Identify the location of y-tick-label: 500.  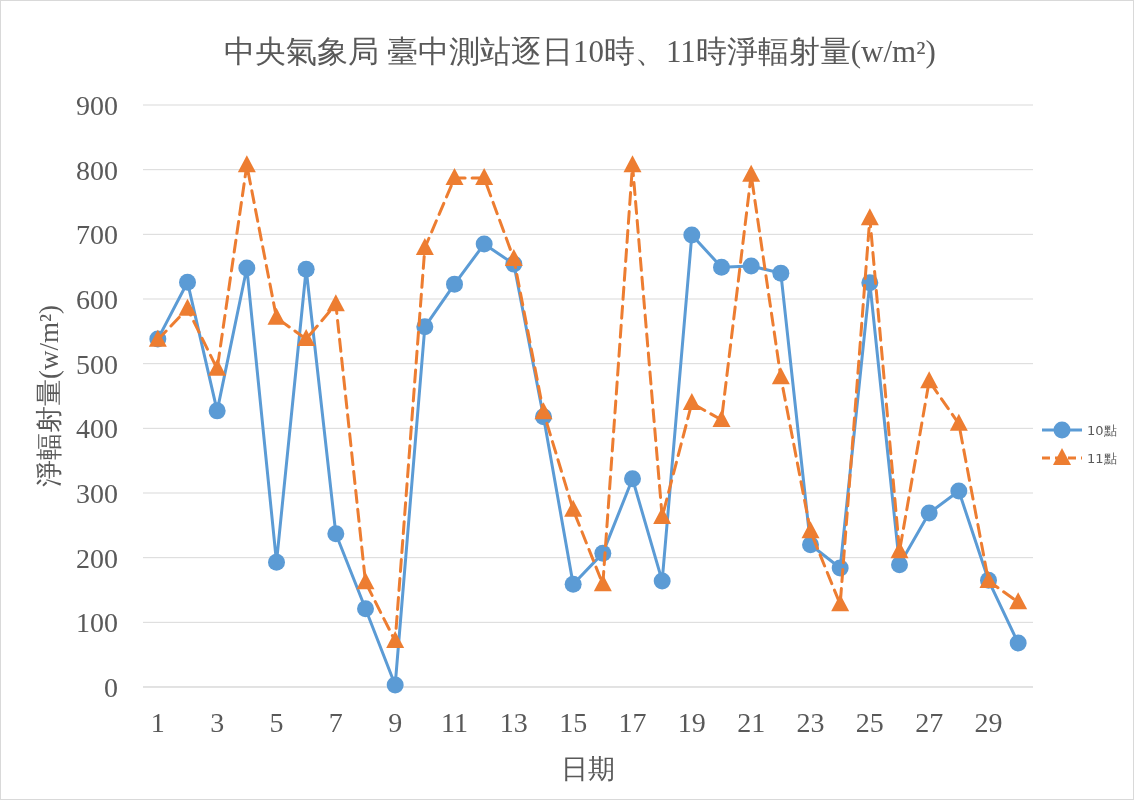
(97, 364).